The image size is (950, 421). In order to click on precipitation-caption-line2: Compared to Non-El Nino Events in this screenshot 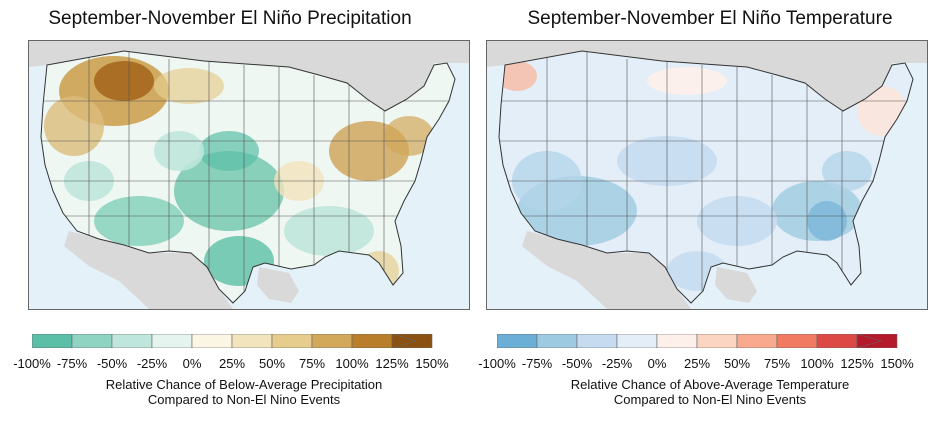, I will do `click(244, 399)`.